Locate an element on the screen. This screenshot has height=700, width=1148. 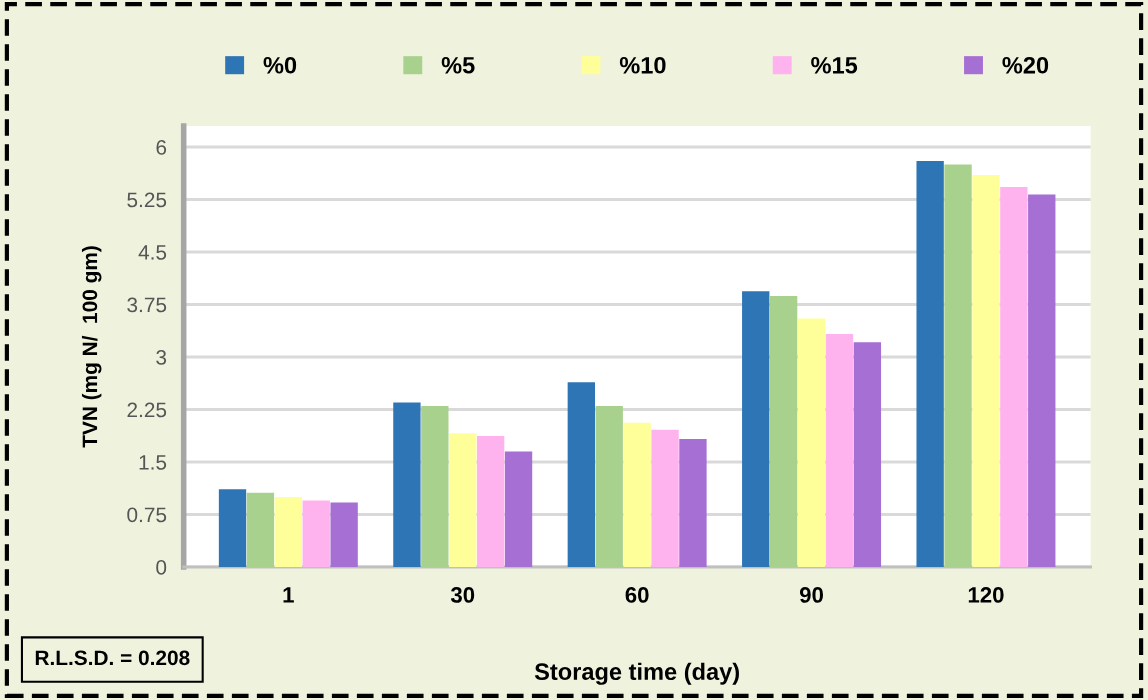
x-axis-title: Storage time (day) is located at coordinates (636, 673).